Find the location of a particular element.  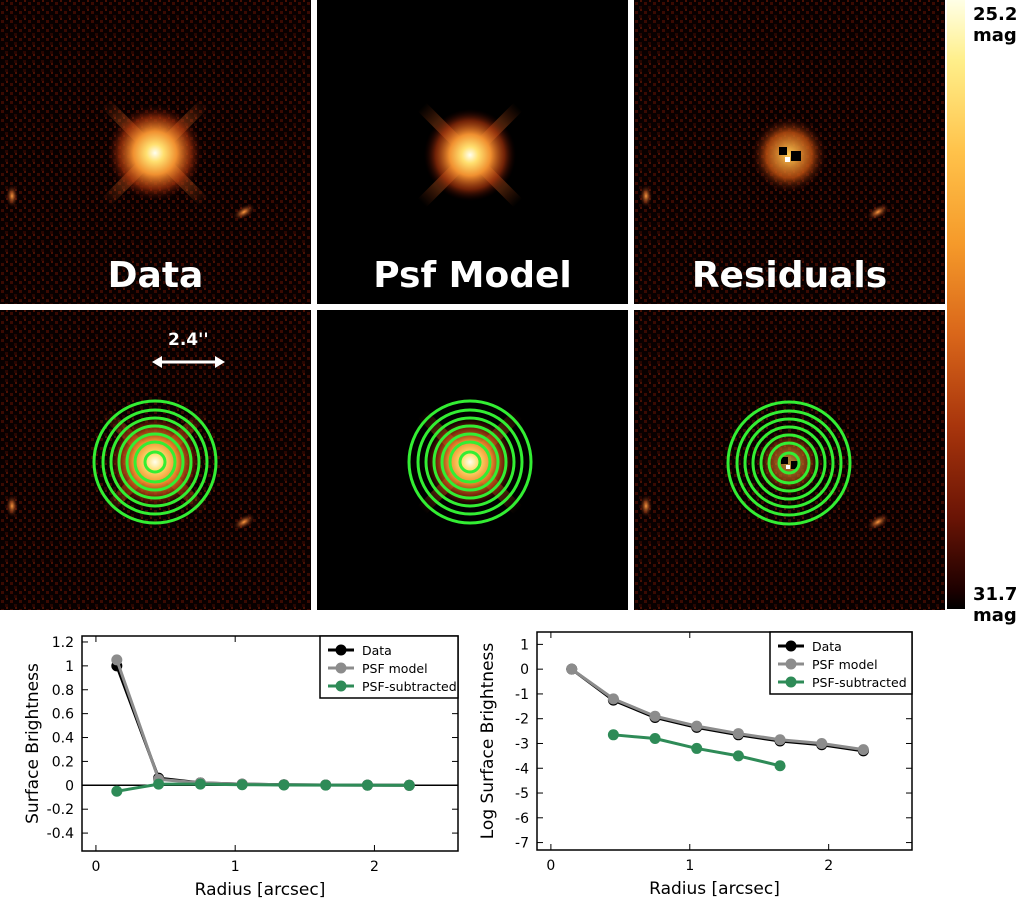

y-tick-label: 1.2 is located at coordinates (63, 643).